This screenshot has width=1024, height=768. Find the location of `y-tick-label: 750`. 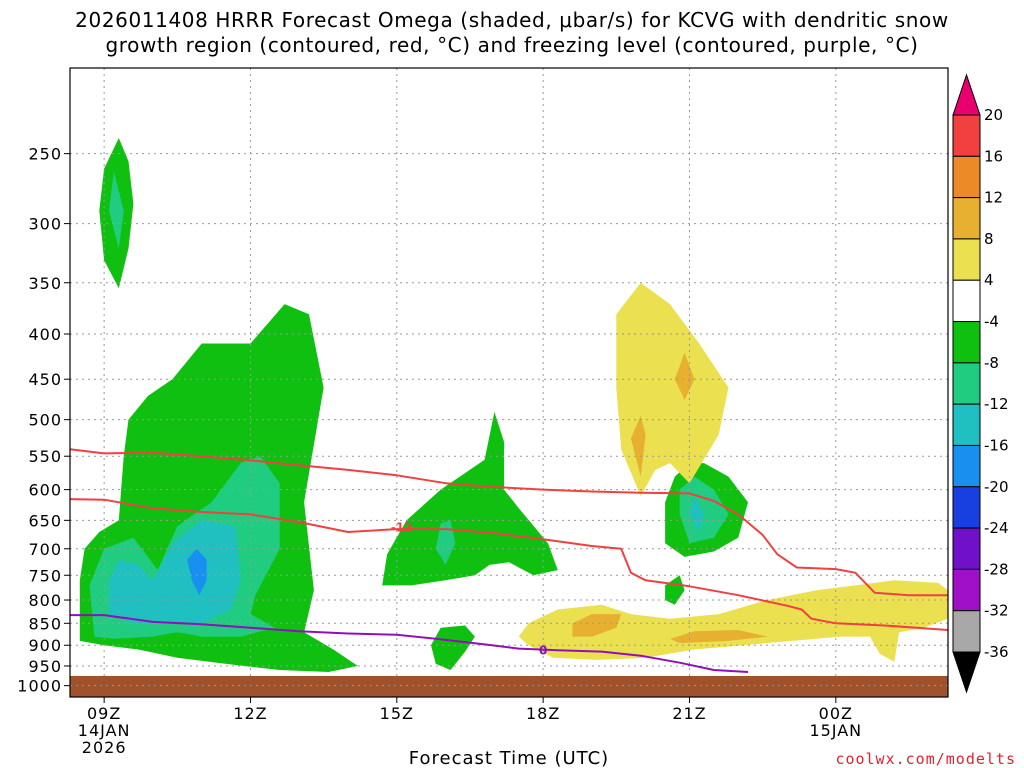

y-tick-label: 750 is located at coordinates (45, 575).